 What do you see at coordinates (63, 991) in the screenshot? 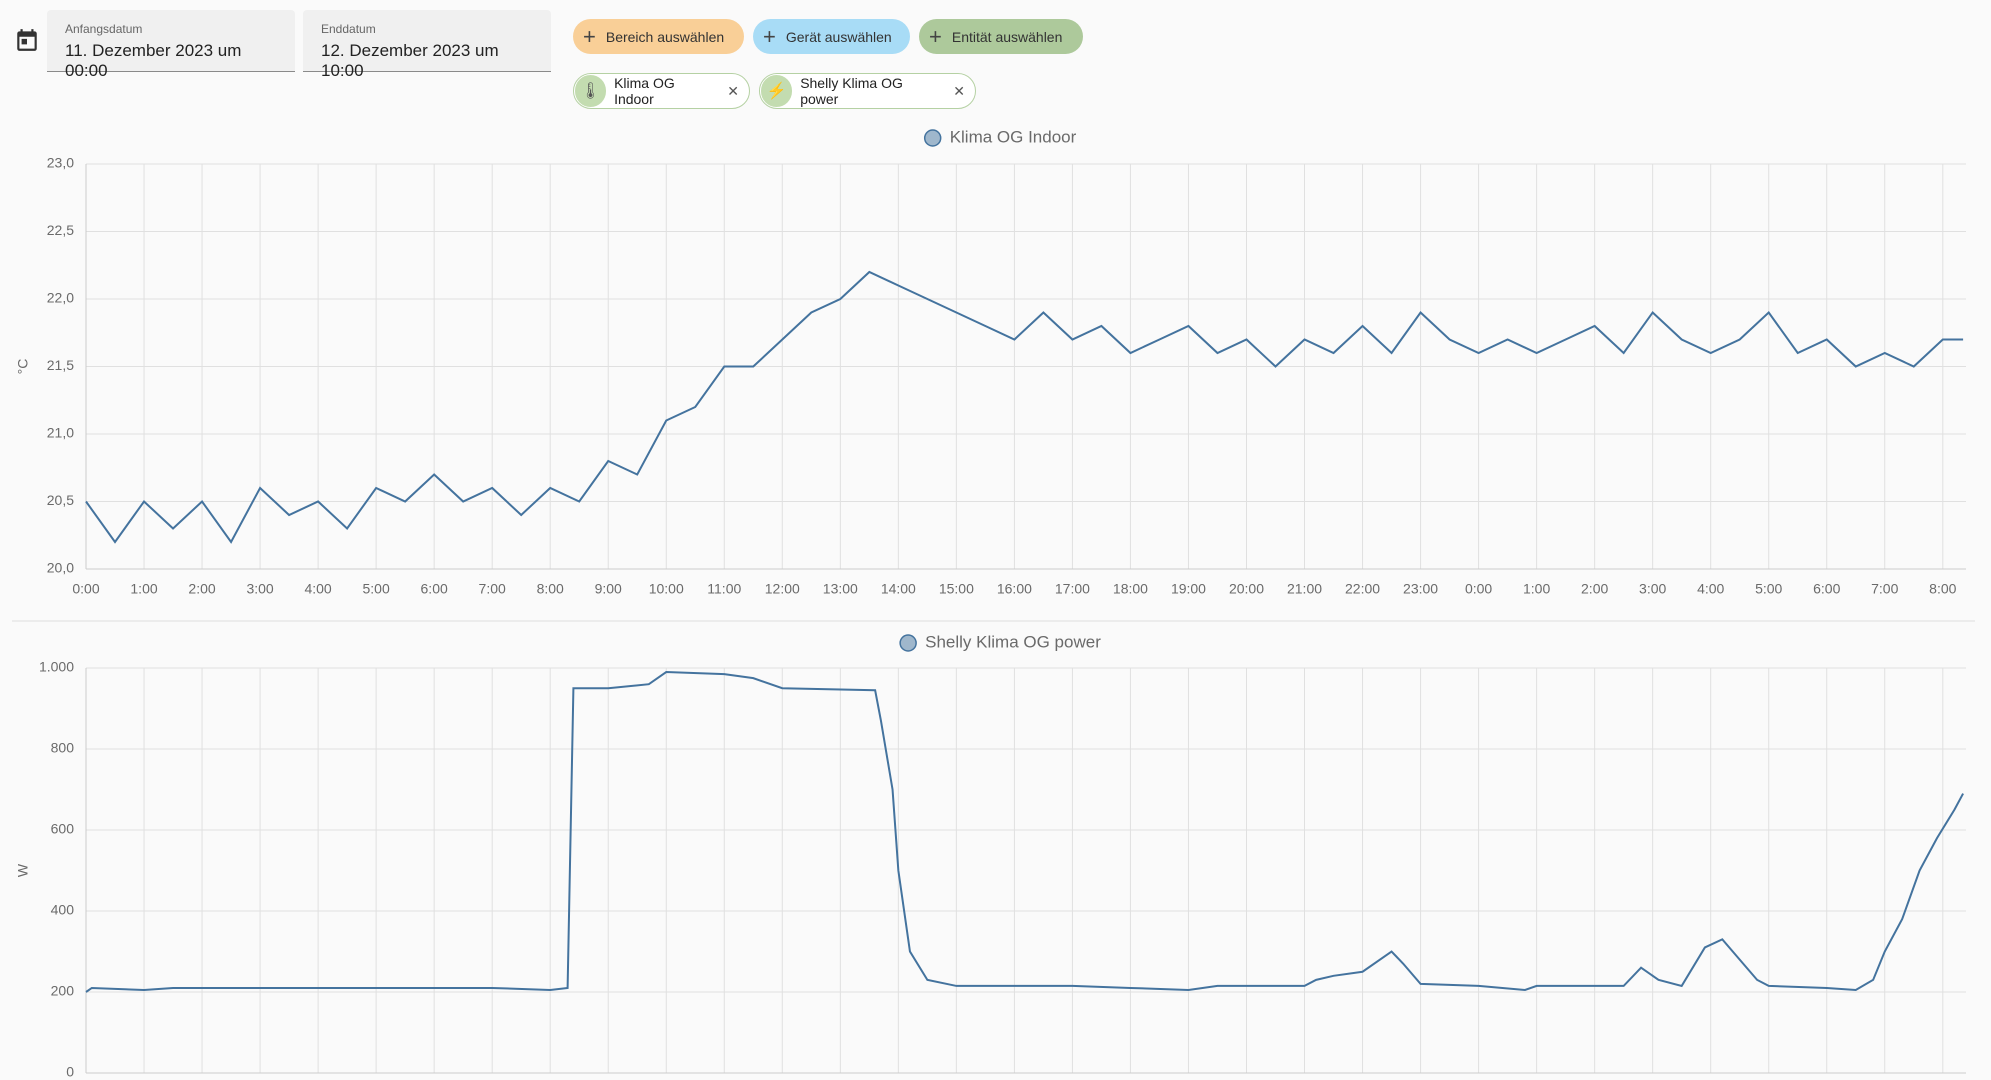
I see `y-tick-label: 200` at bounding box center [63, 991].